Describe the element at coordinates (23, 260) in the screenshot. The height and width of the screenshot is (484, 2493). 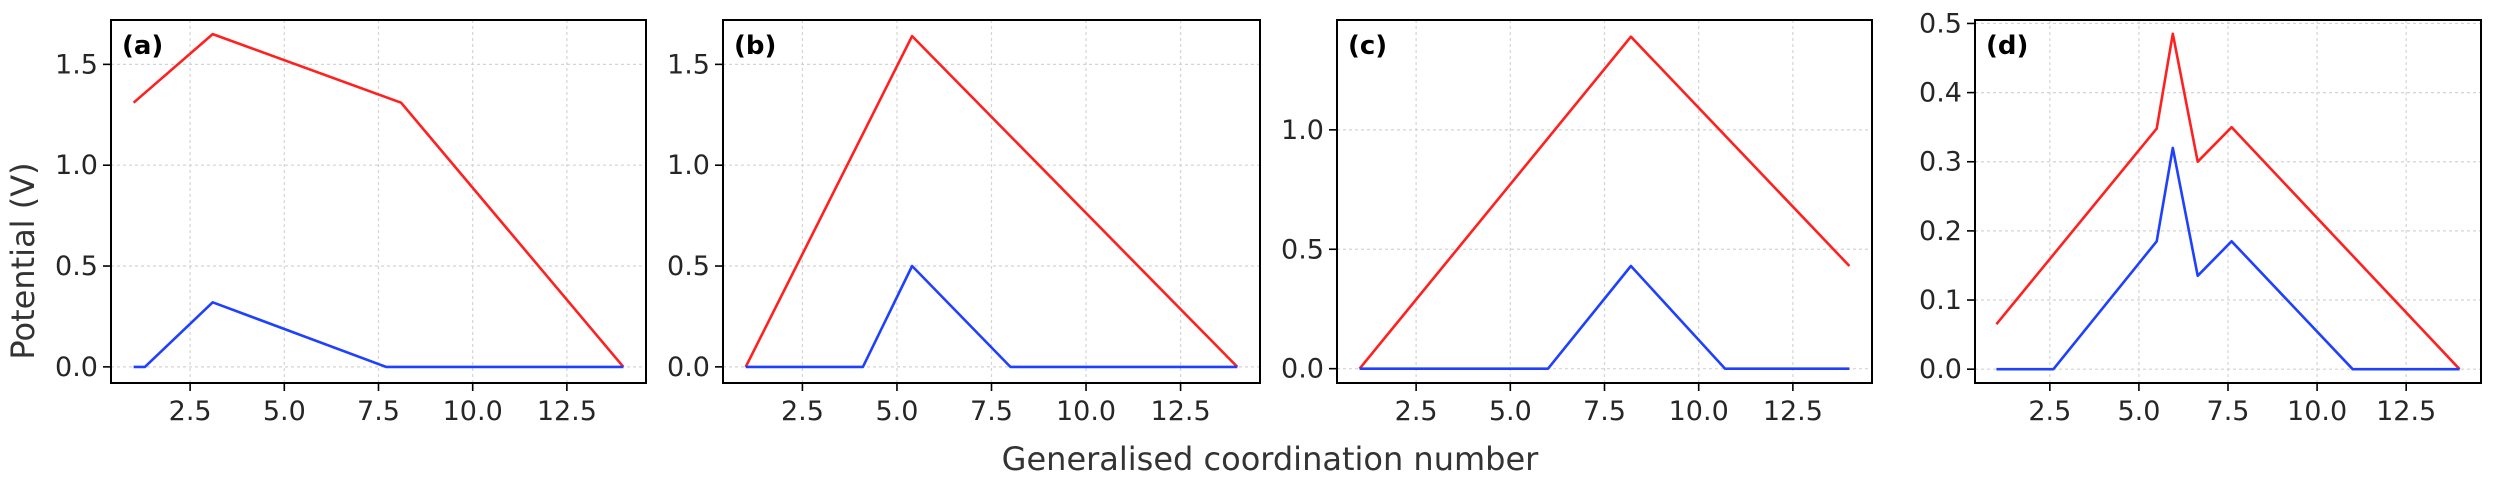
I see `y-axis-title: Potential (V)` at that location.